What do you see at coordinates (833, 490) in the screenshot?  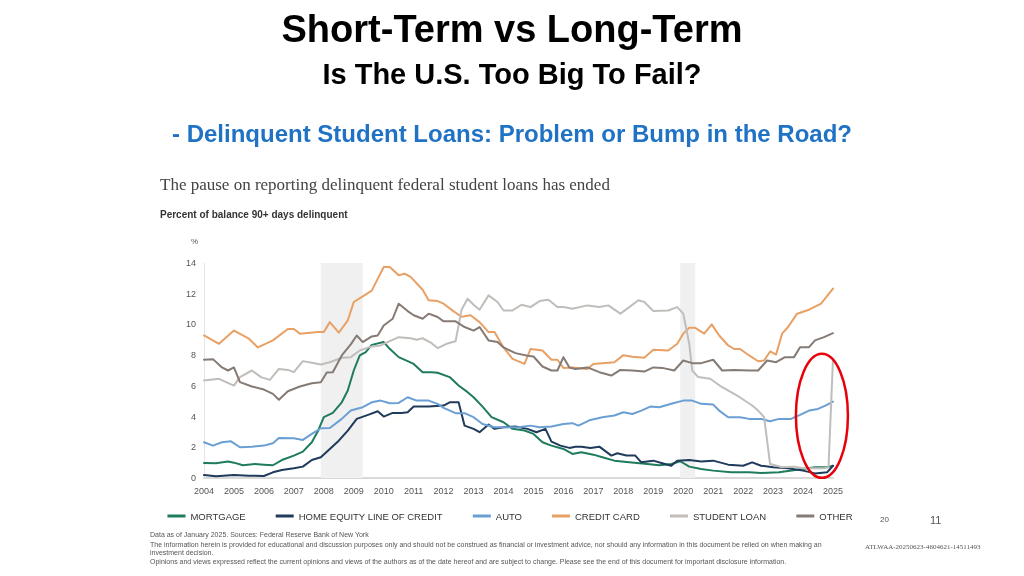 I see `x-tick-label: 2025` at bounding box center [833, 490].